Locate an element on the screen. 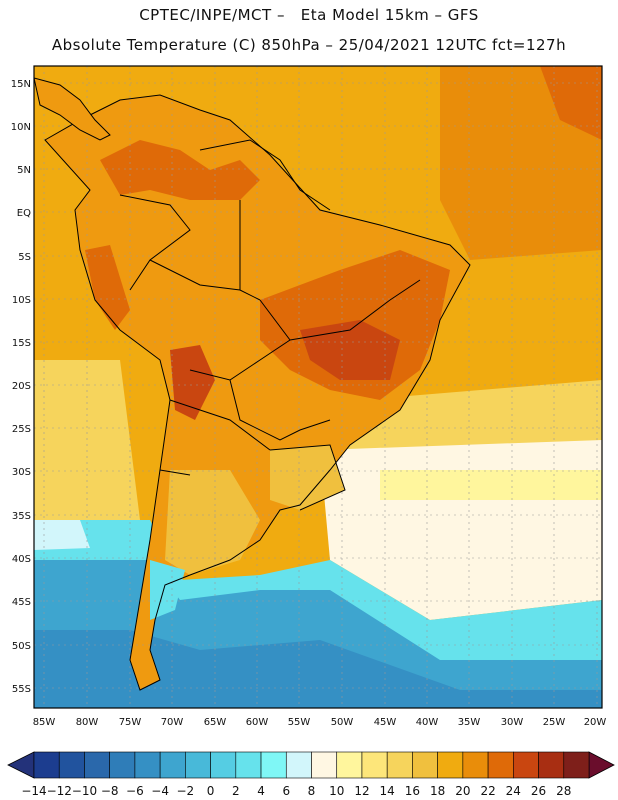  lon-tick: 60W is located at coordinates (257, 722).